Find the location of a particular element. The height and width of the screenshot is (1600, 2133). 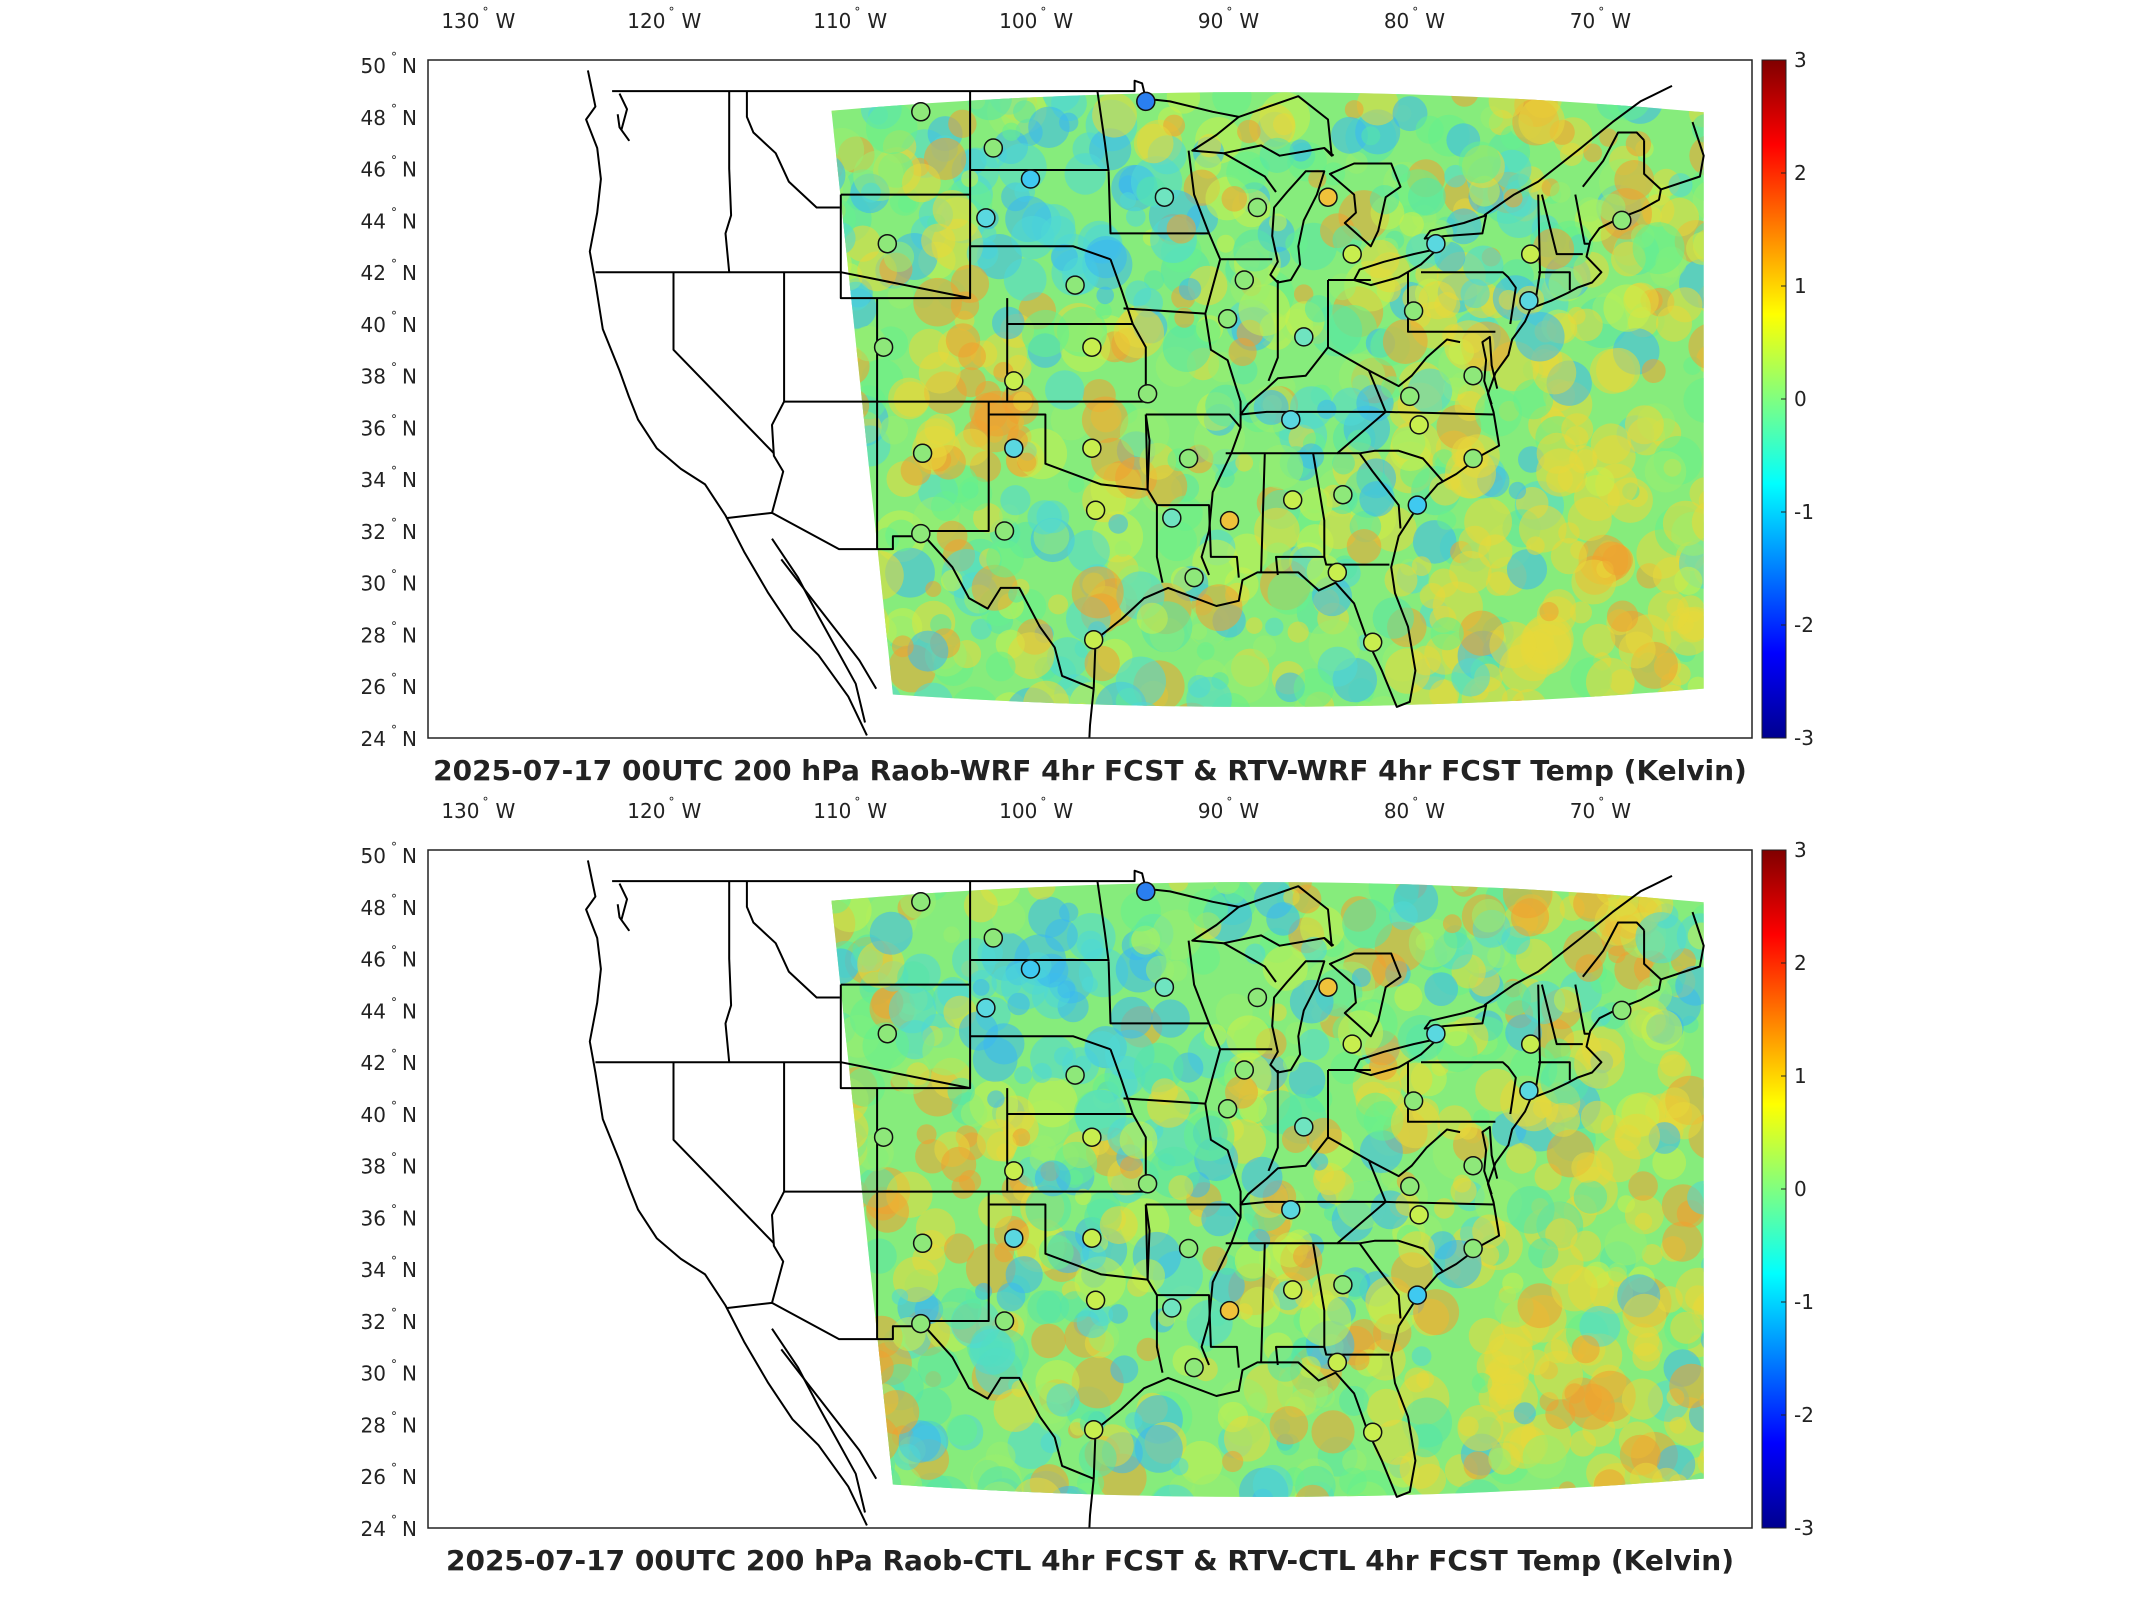

lon-tick-label: 70 is located at coordinates (1582, 21).